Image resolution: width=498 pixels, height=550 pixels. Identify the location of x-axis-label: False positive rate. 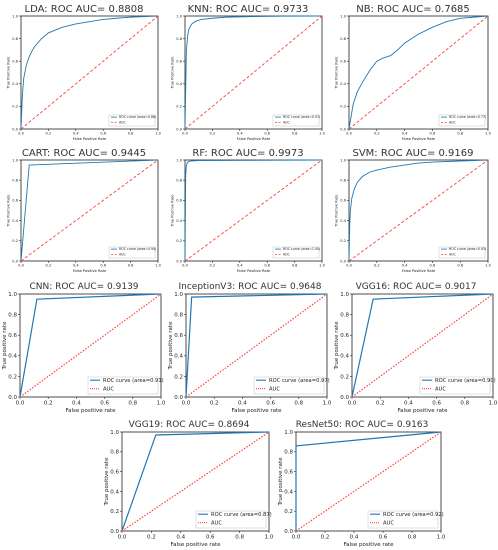
(90, 411).